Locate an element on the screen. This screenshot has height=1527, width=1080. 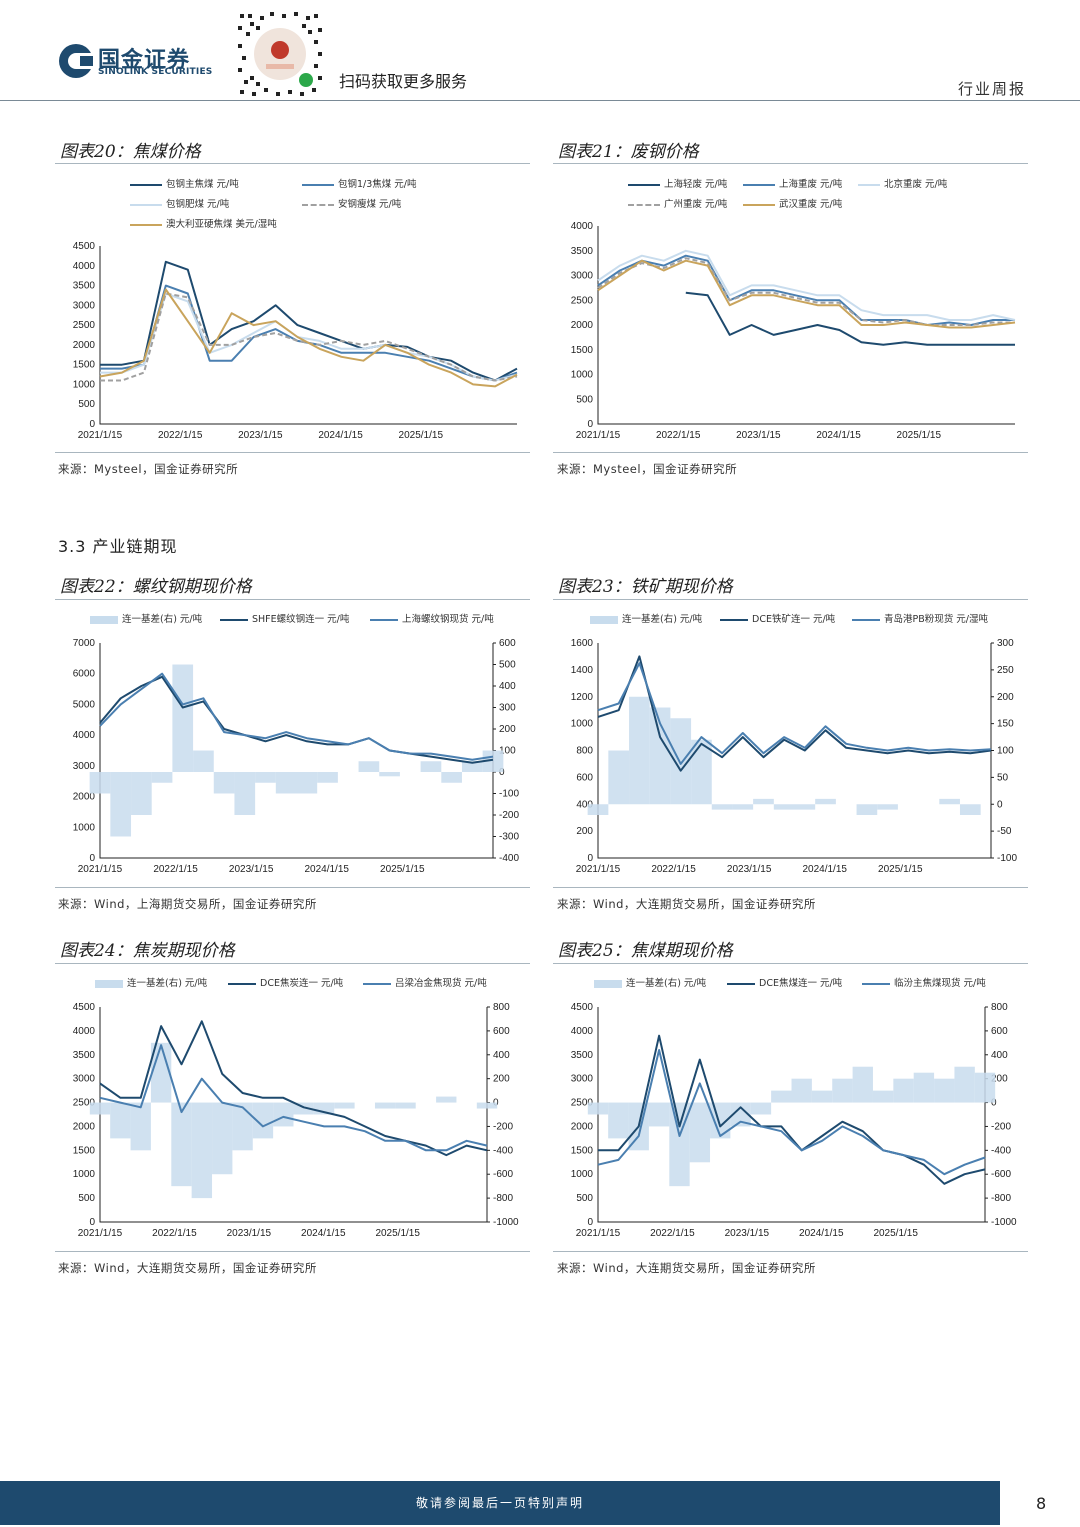
legend-item: DCE铁矿连一 元/吨 is located at coordinates (777, 618).